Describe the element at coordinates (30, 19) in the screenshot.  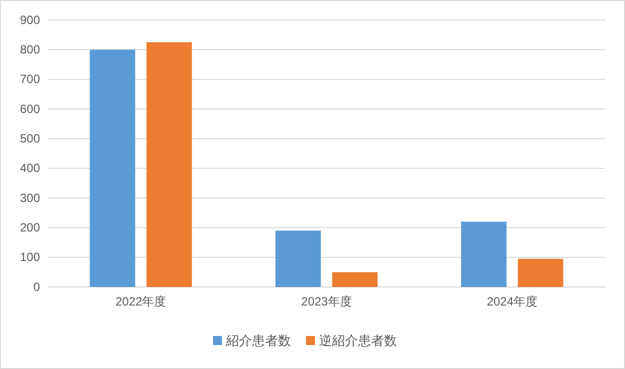
I see `y-tick-label: 900` at that location.